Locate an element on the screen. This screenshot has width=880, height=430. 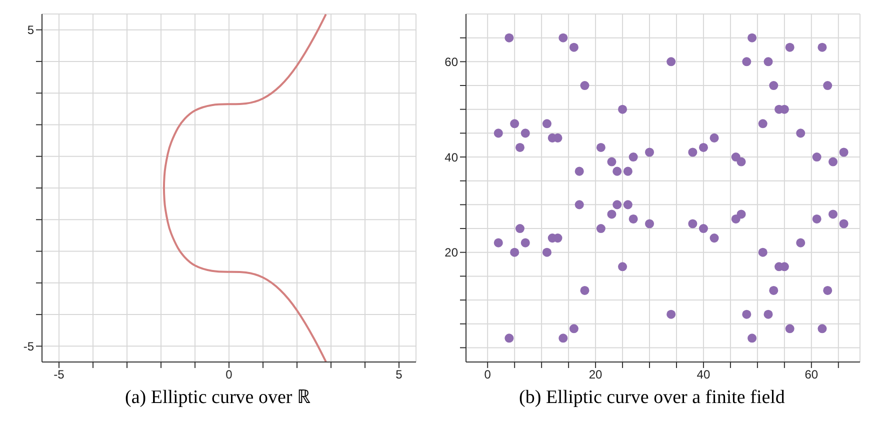
y-tick-label: 40 is located at coordinates (451, 157).